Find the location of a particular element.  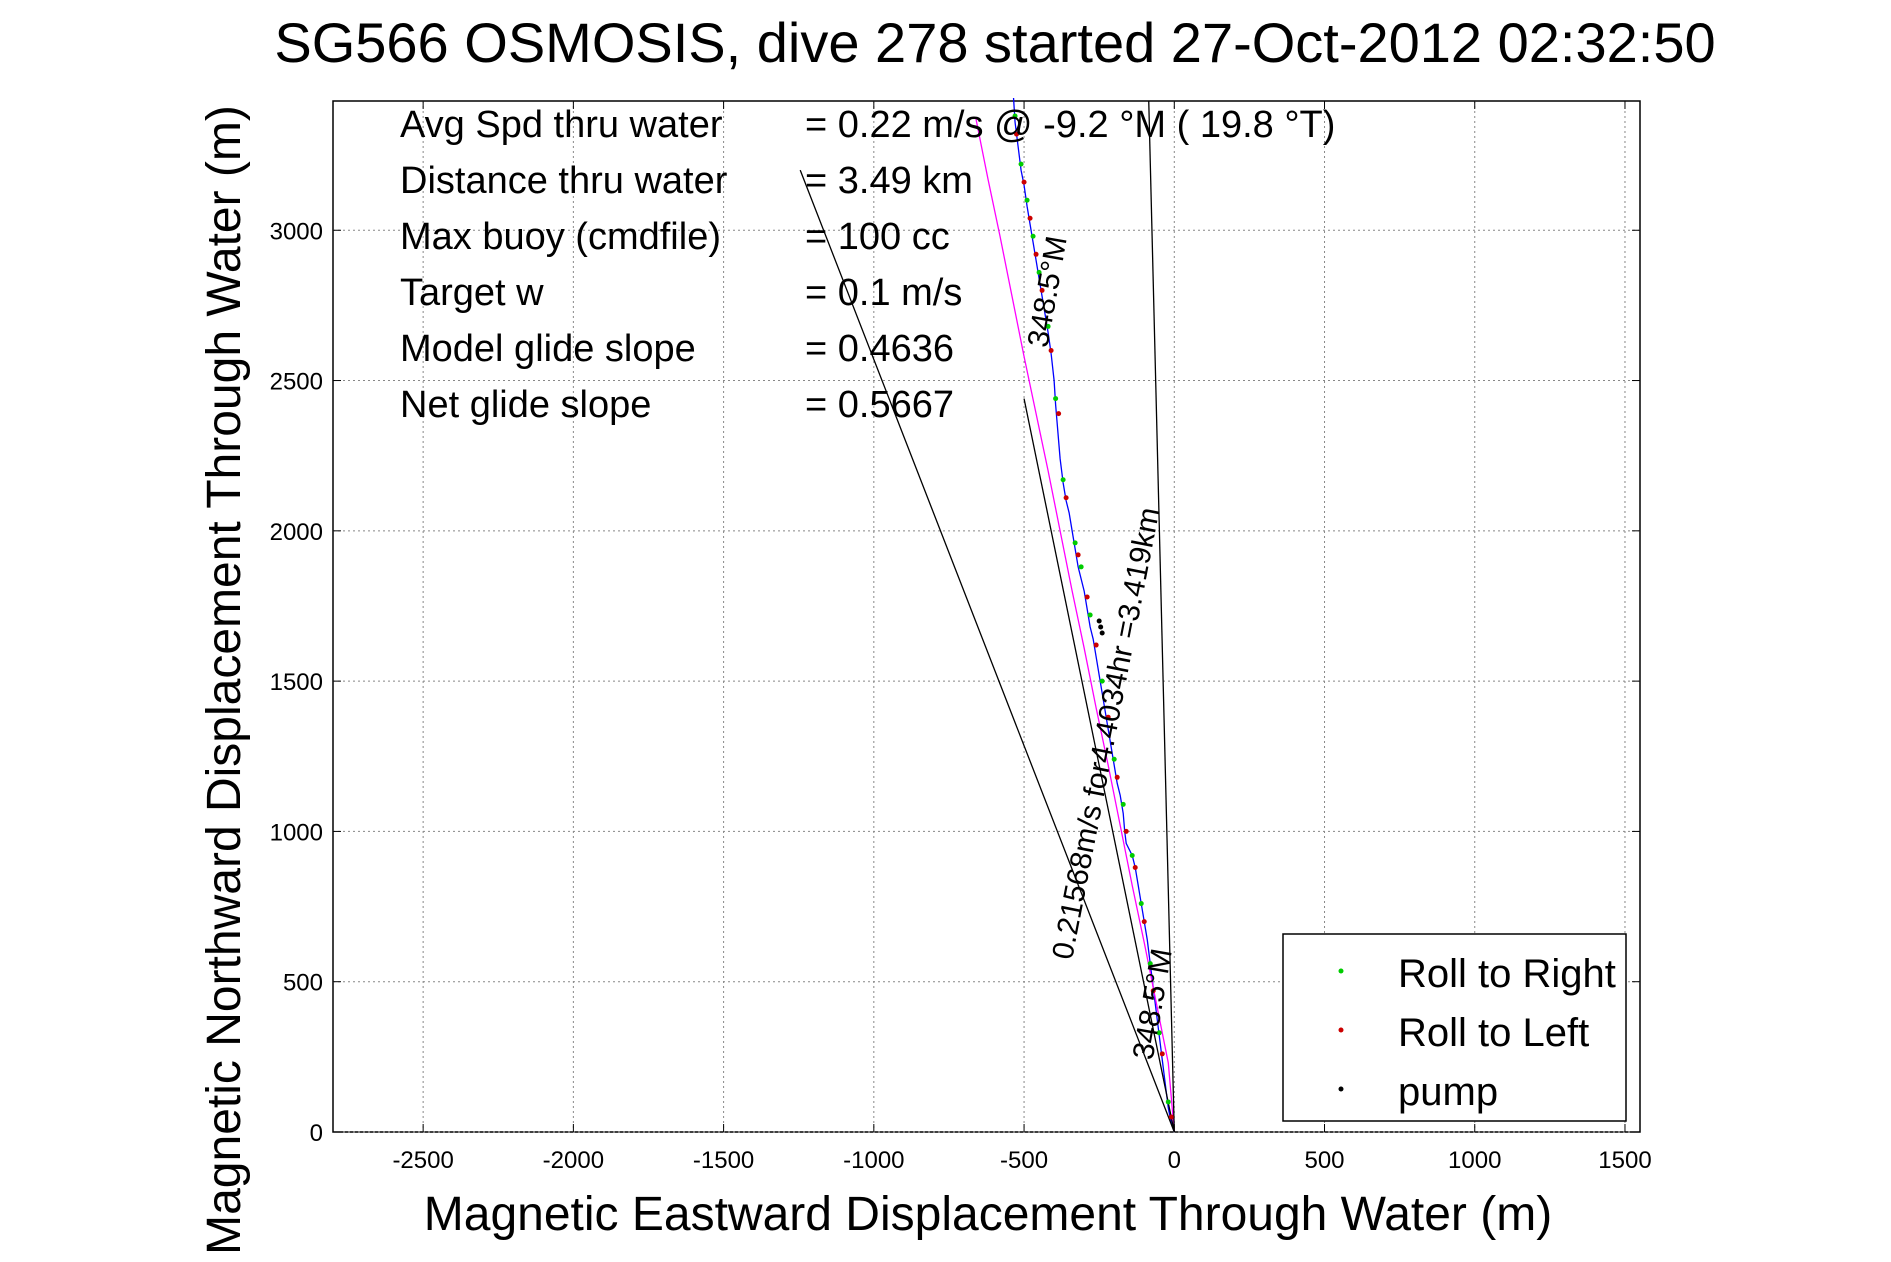

info-label: Model glide slope is located at coordinates (548, 349).